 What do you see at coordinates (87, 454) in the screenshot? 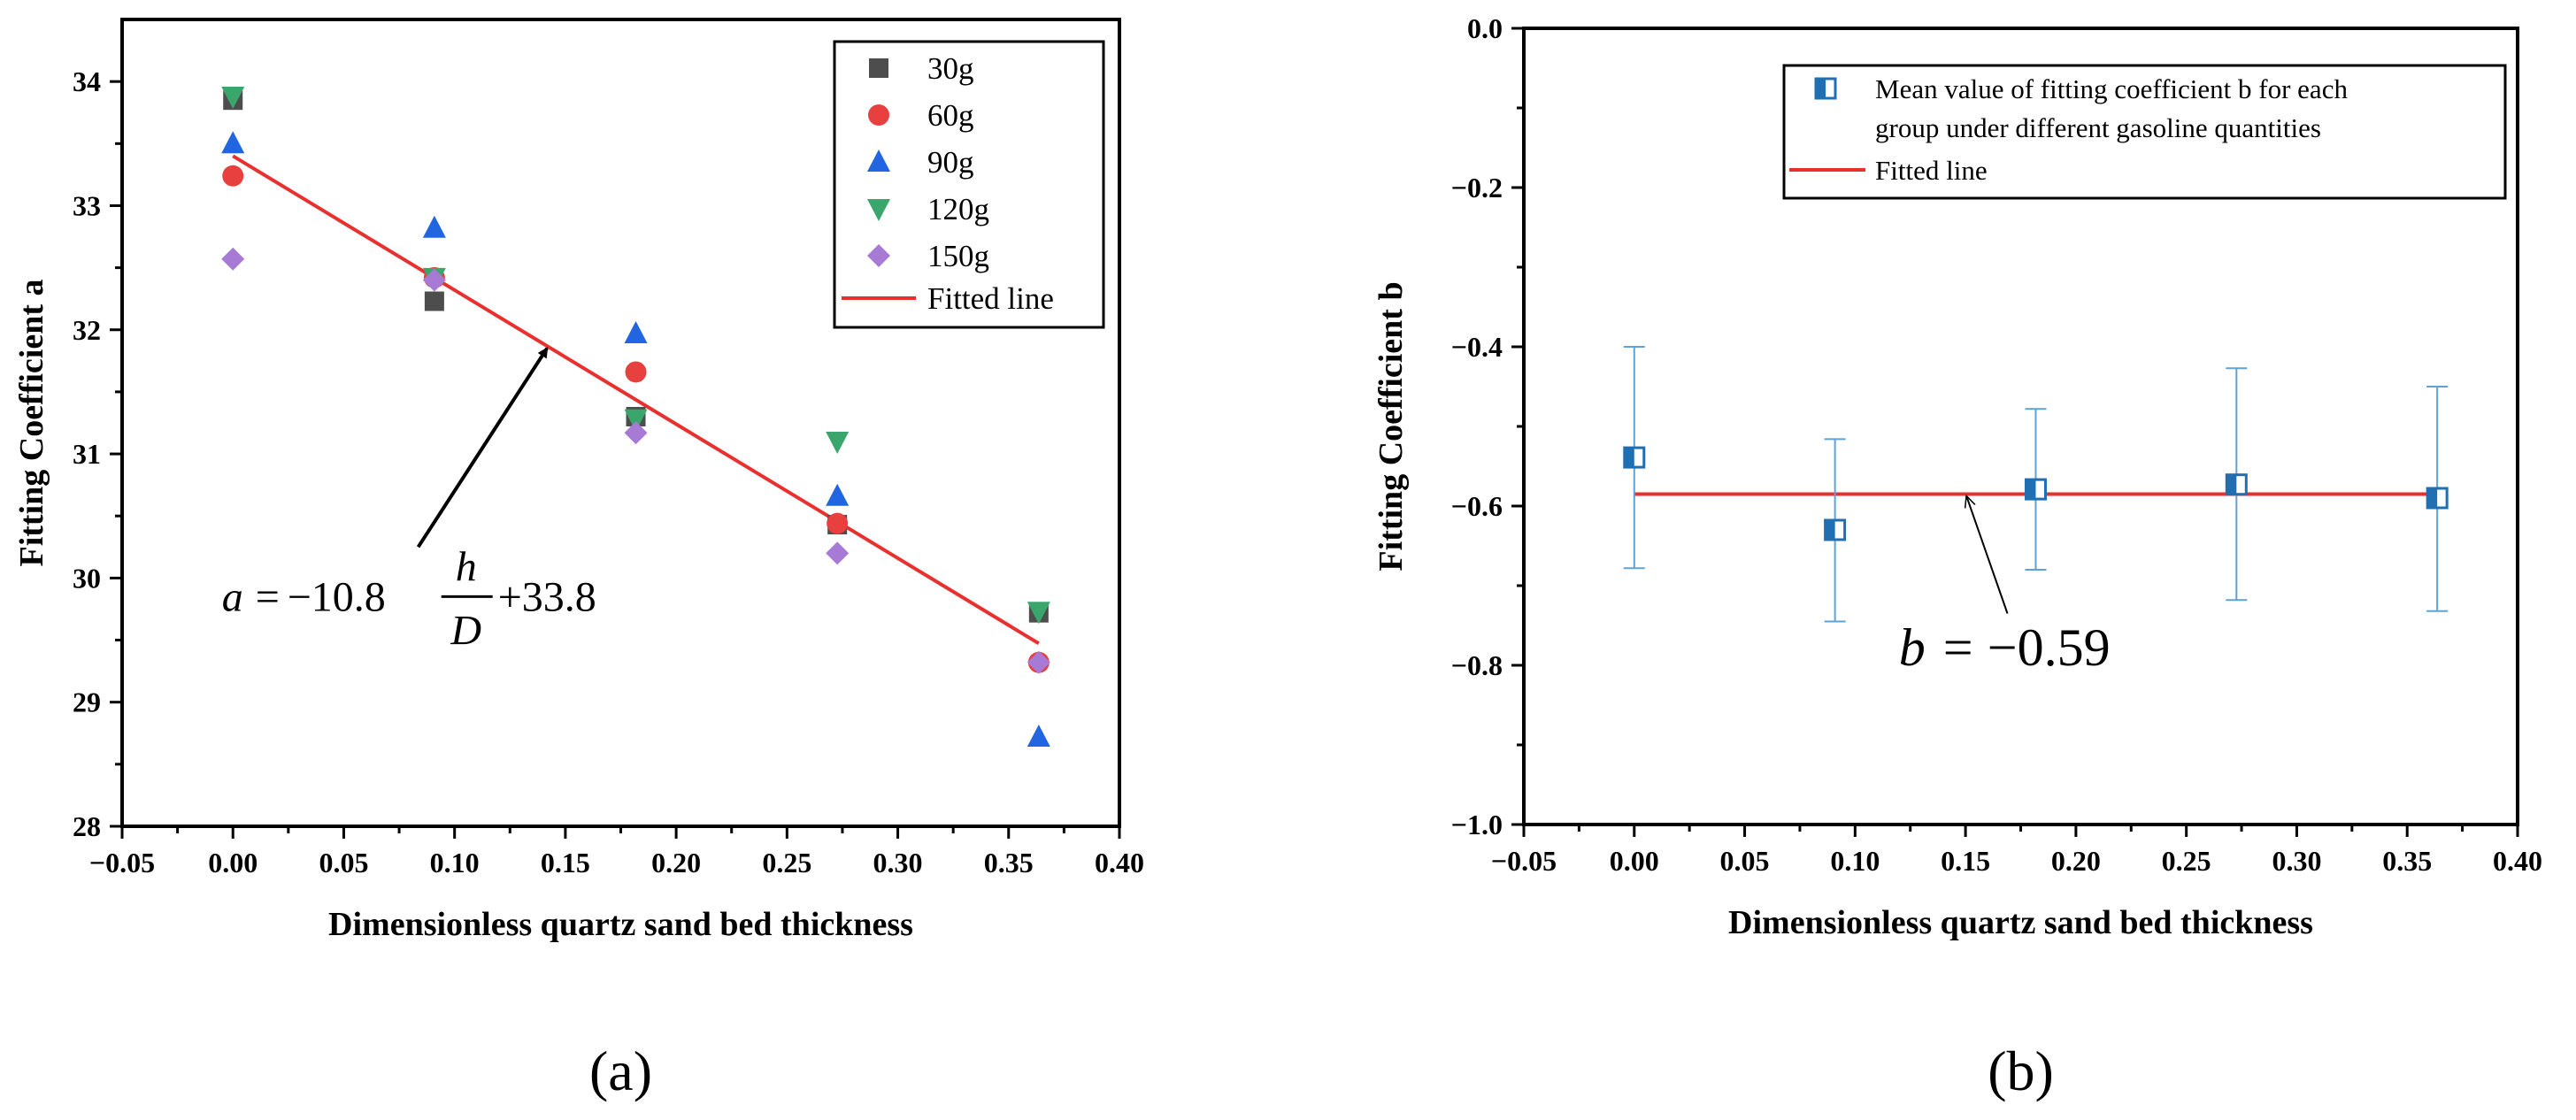
I see `y-tick-label: 31` at bounding box center [87, 454].